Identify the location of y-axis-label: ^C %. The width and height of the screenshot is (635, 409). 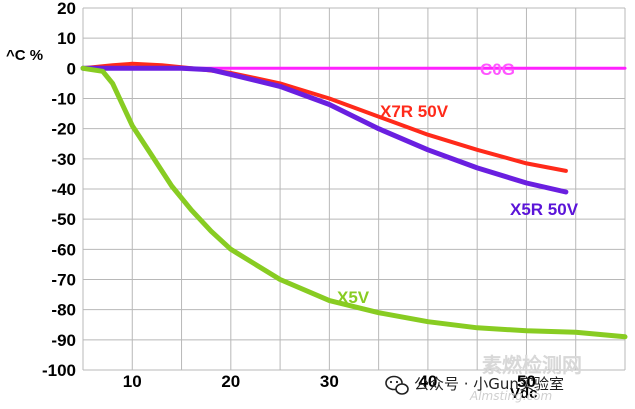
(24, 55).